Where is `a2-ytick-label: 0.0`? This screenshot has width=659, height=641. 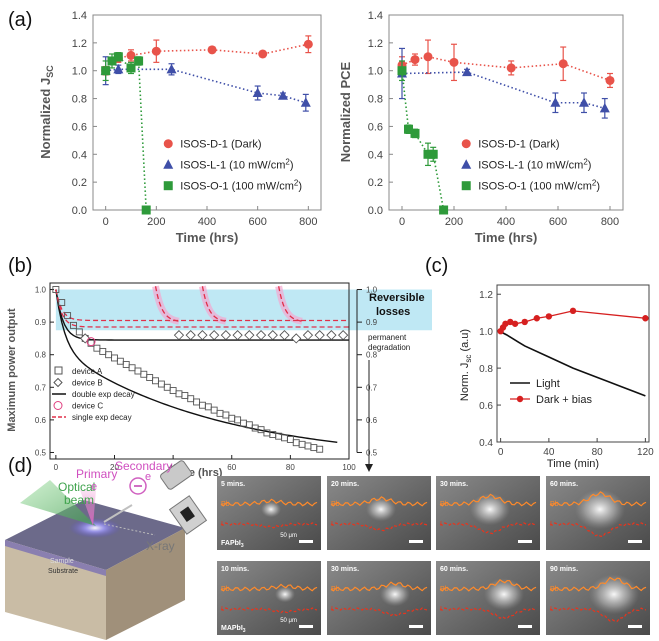 a2-ytick-label: 0.0 is located at coordinates (375, 211).